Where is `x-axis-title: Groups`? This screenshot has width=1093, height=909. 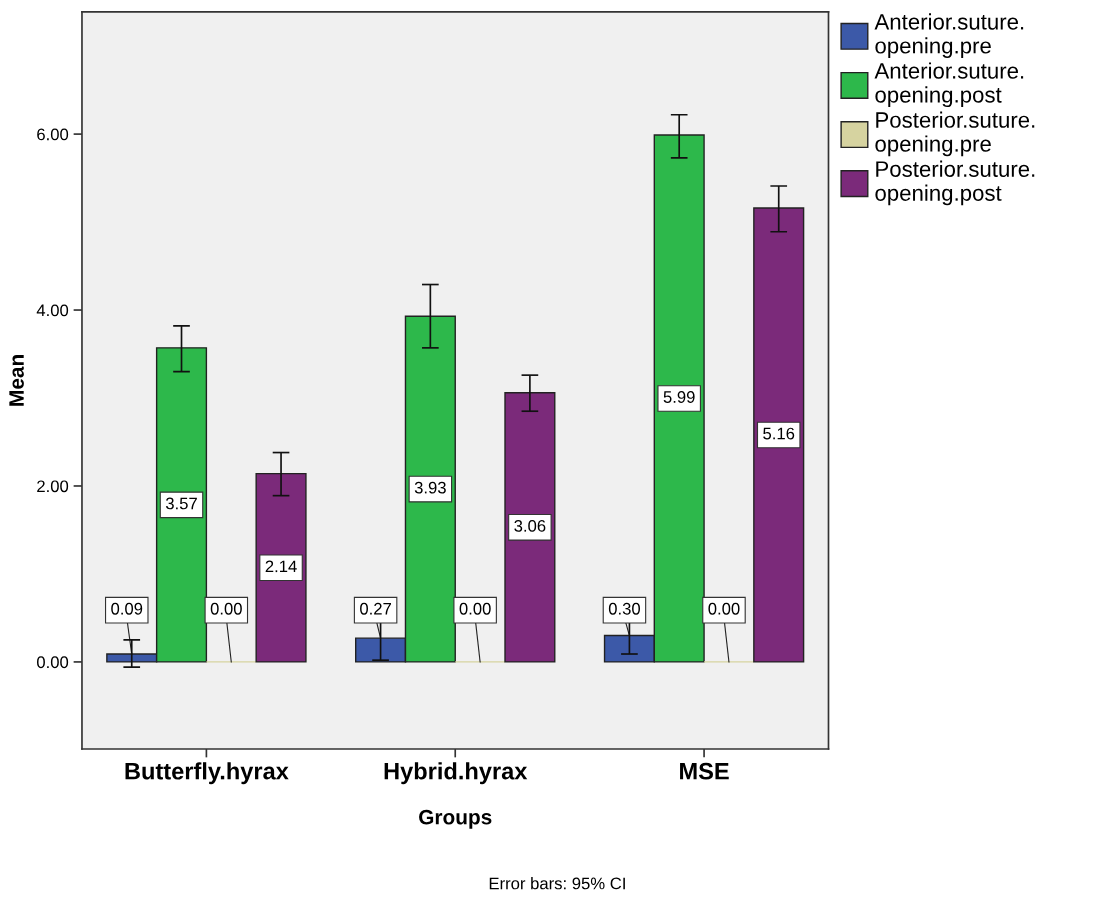 x-axis-title: Groups is located at coordinates (455, 819).